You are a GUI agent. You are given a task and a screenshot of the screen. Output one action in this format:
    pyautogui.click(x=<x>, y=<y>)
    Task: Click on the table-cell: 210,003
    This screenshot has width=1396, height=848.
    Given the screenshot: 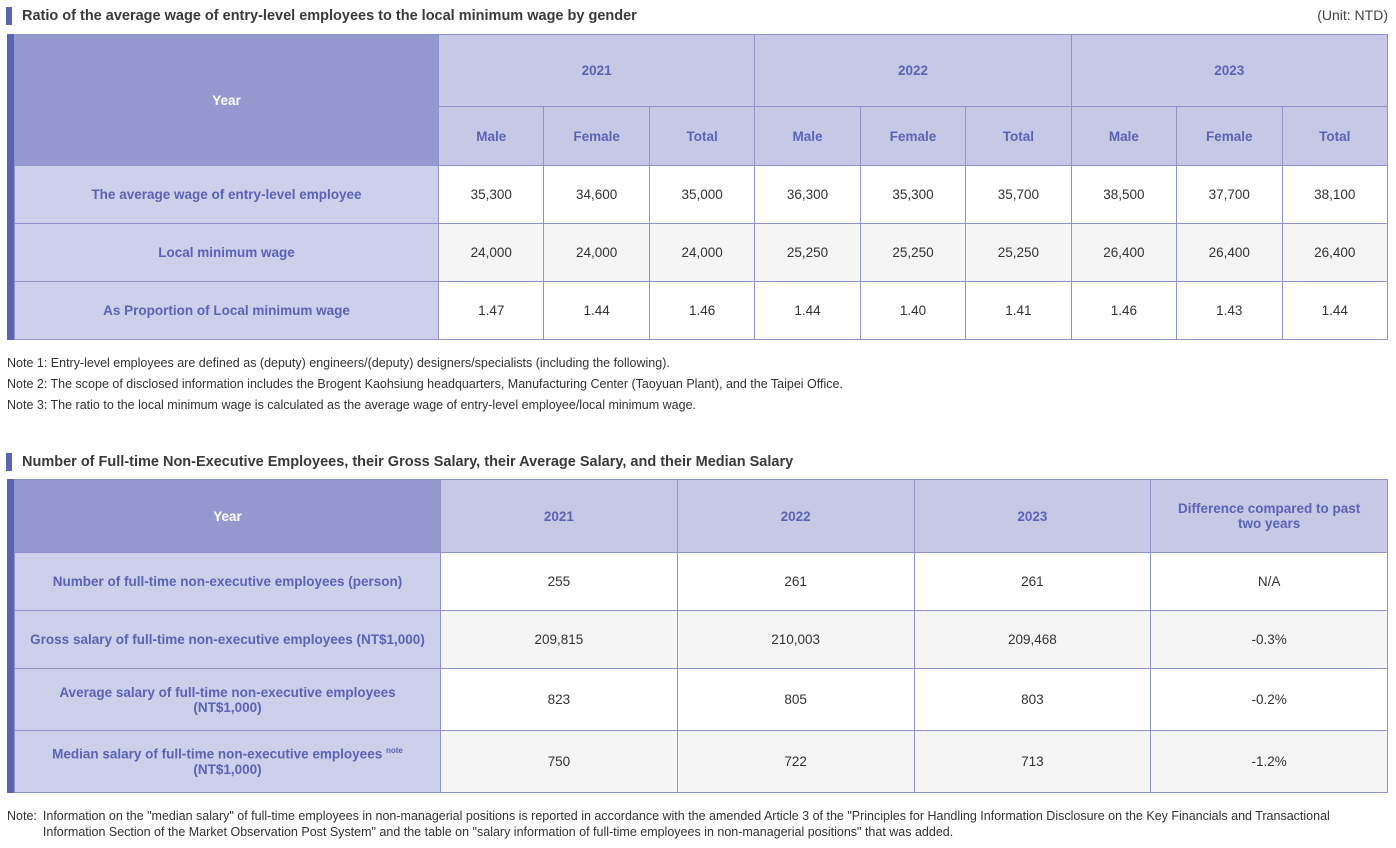 What is the action you would take?
    pyautogui.click(x=795, y=639)
    